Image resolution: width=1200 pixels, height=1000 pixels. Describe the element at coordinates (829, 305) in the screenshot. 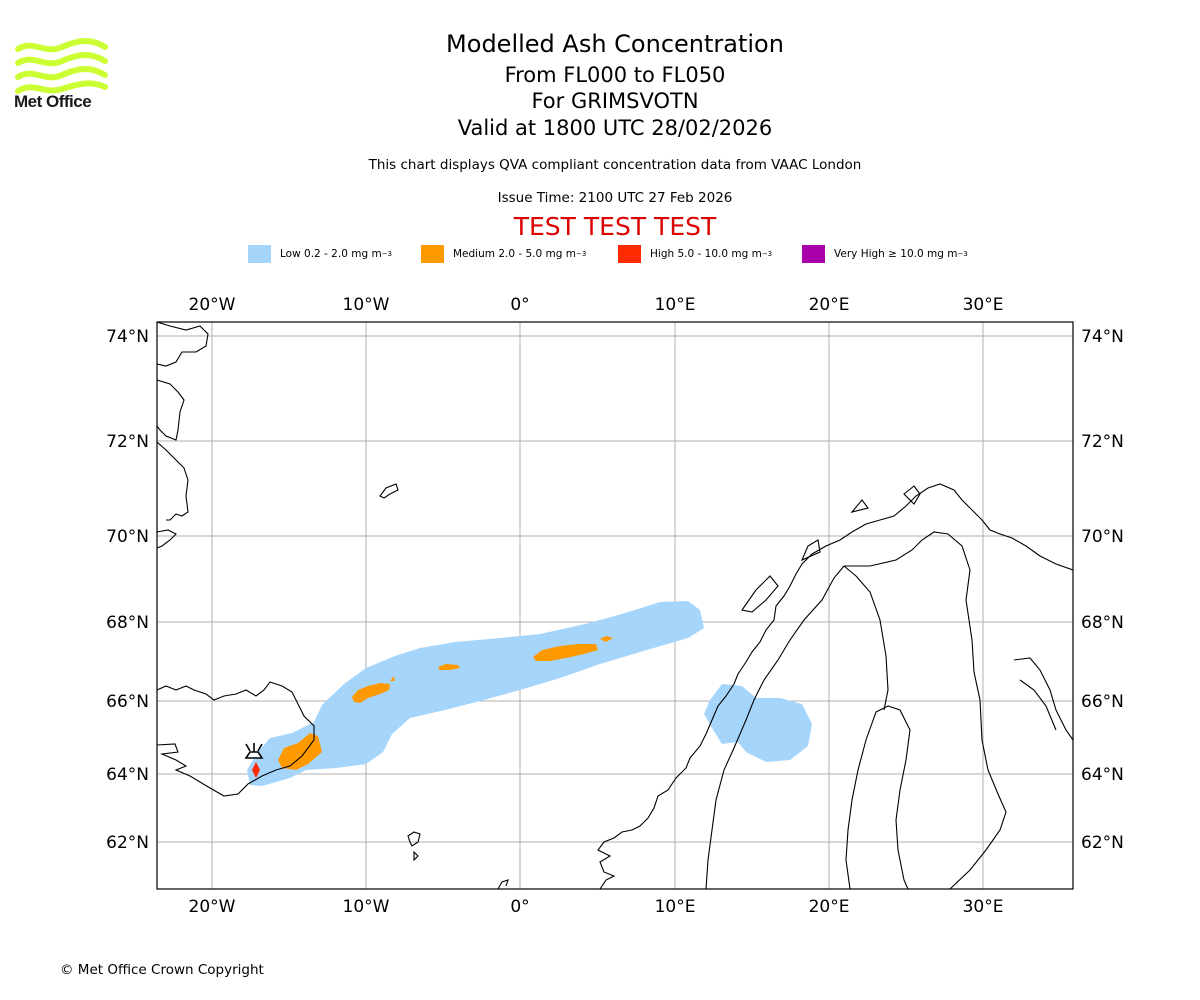

I see `lon-label-top: 20°E` at that location.